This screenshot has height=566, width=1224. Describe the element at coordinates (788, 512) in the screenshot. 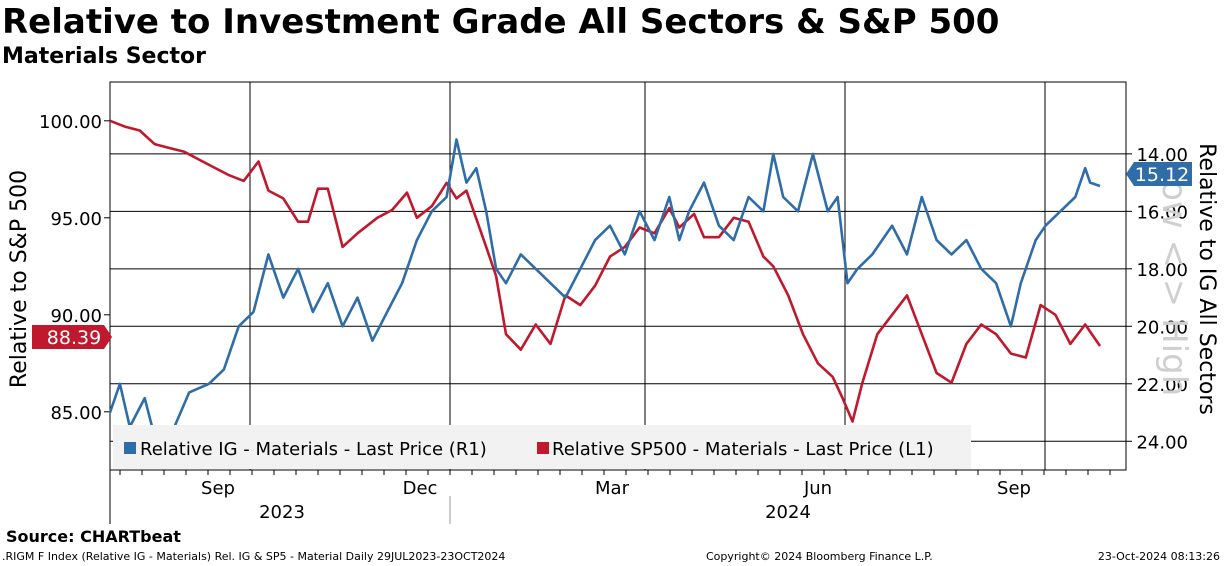

I see `x-year-label-2024: 2024` at that location.